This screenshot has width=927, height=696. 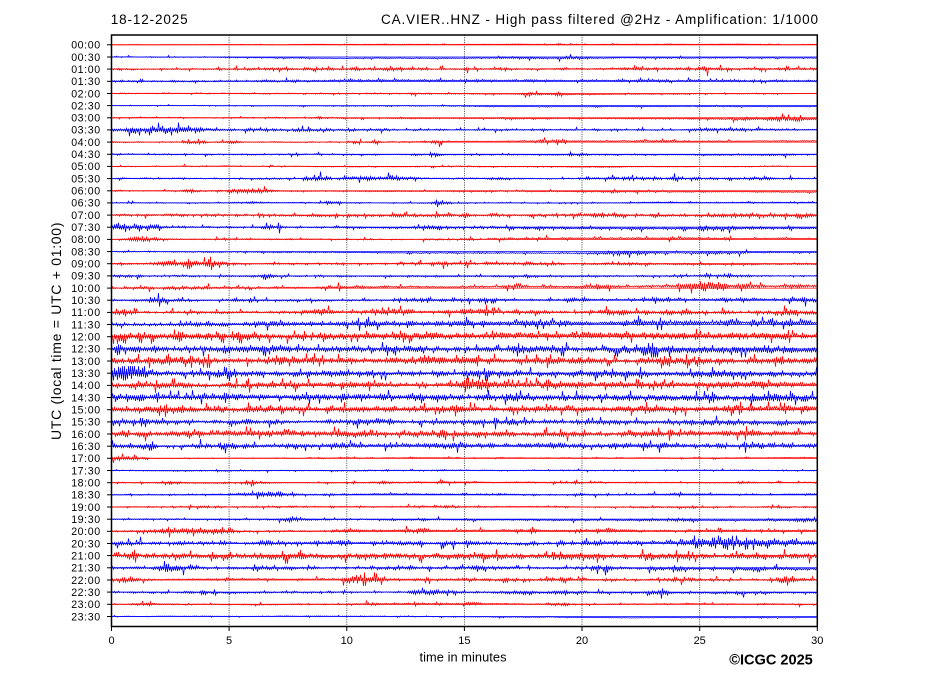 What do you see at coordinates (85, 398) in the screenshot?
I see `svg-text: 14:30` at bounding box center [85, 398].